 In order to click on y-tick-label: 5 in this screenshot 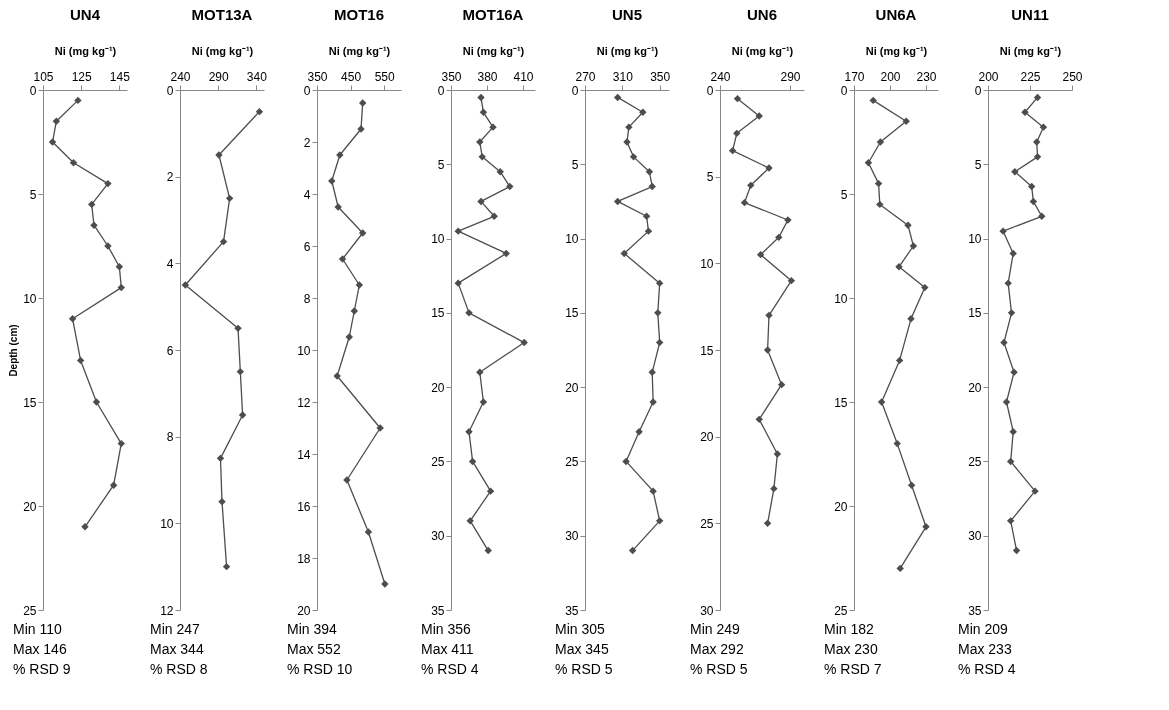, I will do `click(844, 194)`.